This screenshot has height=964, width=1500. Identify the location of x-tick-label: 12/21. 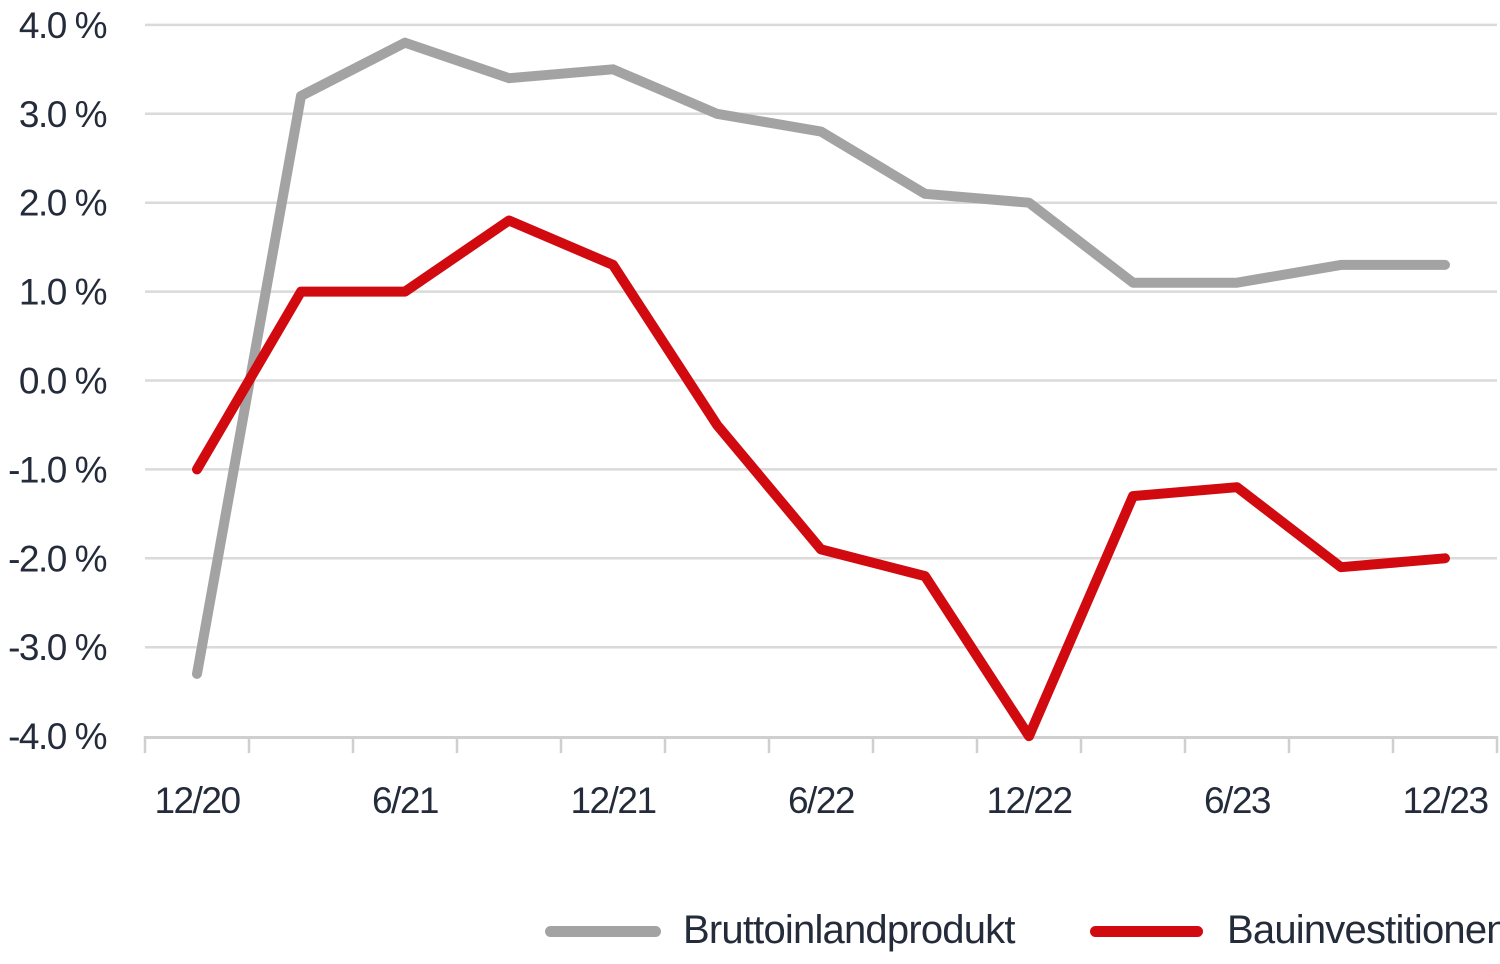
(612, 800).